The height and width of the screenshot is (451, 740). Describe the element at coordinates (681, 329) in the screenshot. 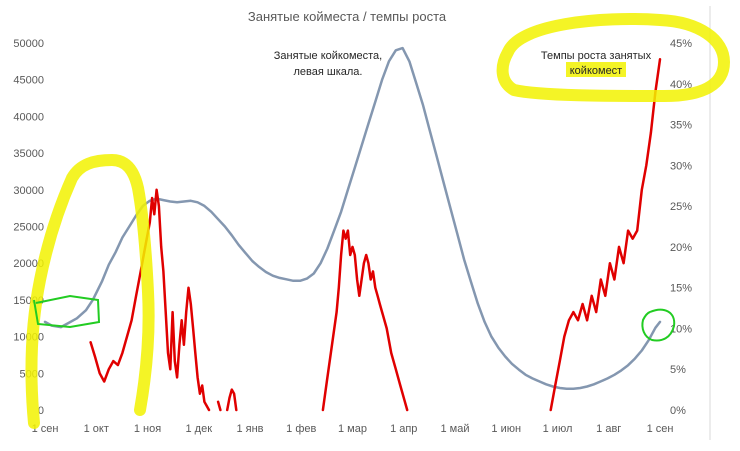

I see `right-axis-tick-label: 10%` at that location.